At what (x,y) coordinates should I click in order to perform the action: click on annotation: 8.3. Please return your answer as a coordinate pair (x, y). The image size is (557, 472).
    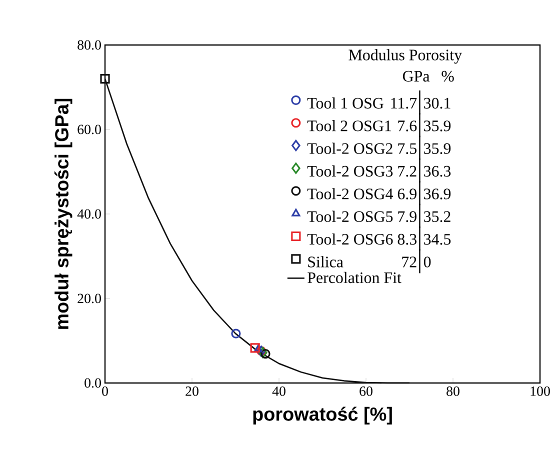
    Looking at the image, I should click on (407, 239).